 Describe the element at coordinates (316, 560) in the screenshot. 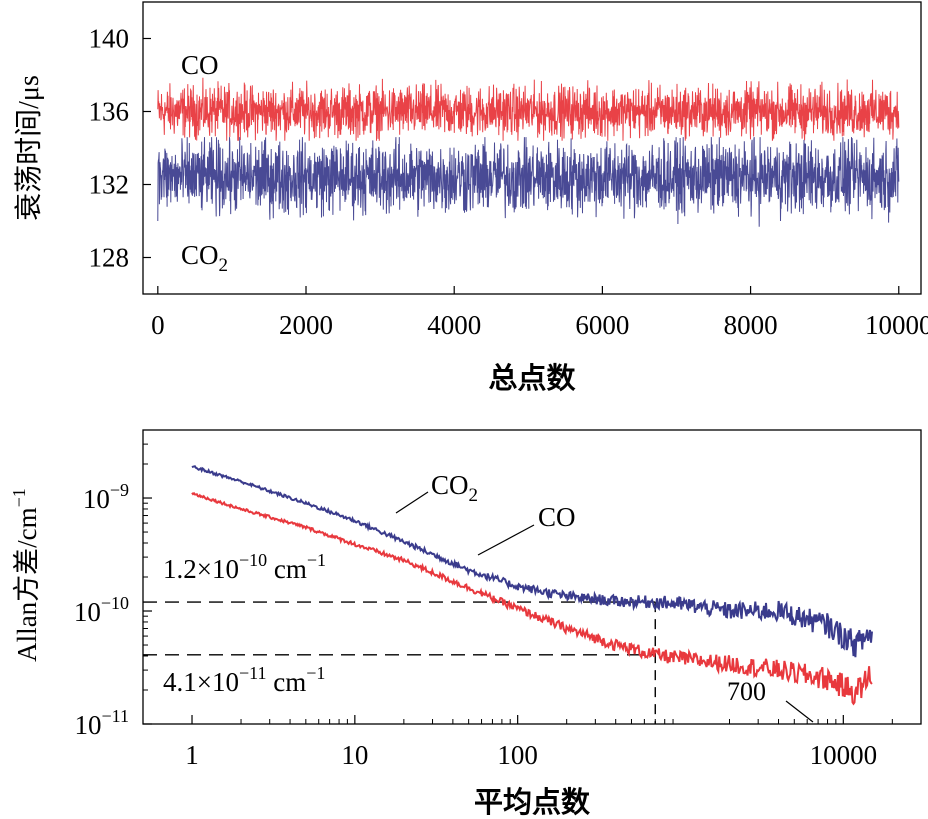

I see `ref-label-upper-unit-sup: −1` at that location.